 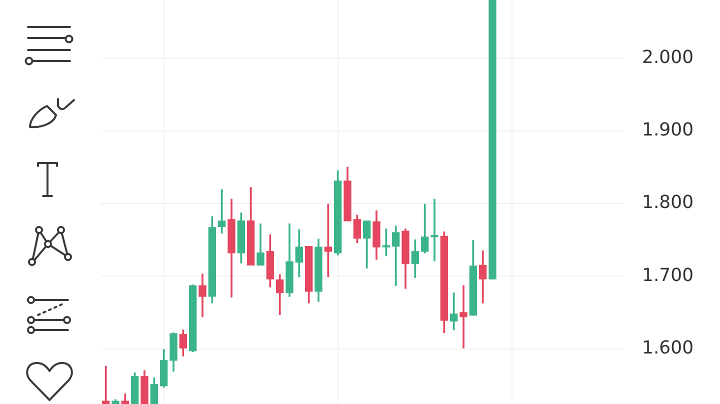 I want to click on y-tick-label: 2.000, so click(x=668, y=57).